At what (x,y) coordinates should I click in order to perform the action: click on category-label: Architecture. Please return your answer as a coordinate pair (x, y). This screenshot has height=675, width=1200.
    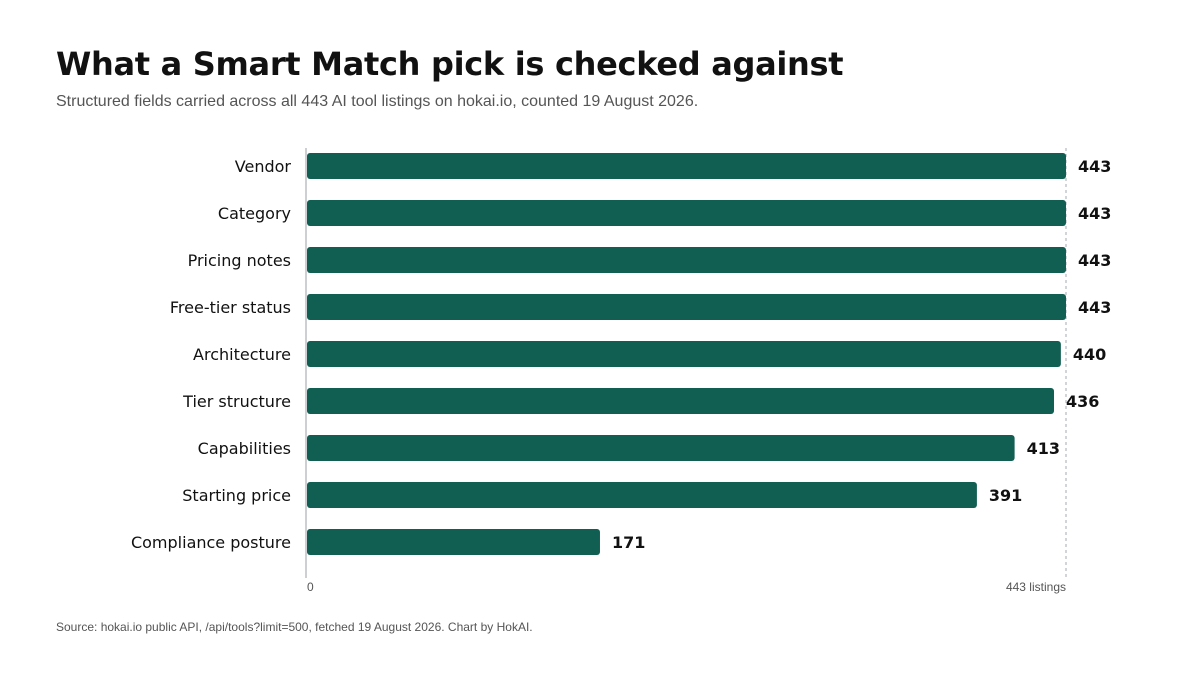
    Looking at the image, I should click on (242, 354).